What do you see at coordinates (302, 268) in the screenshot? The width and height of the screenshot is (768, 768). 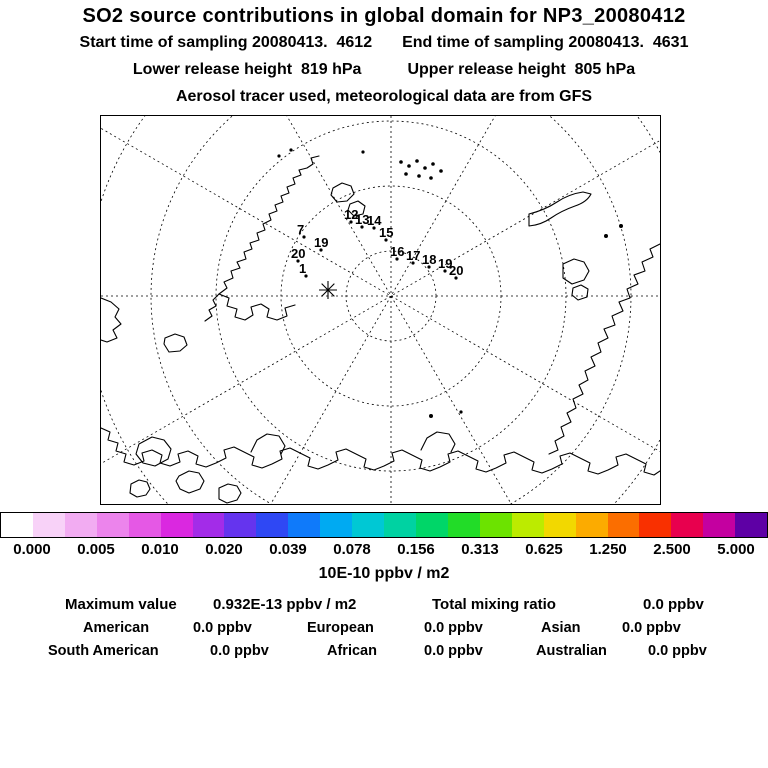 I see `map-point-label: 1` at bounding box center [302, 268].